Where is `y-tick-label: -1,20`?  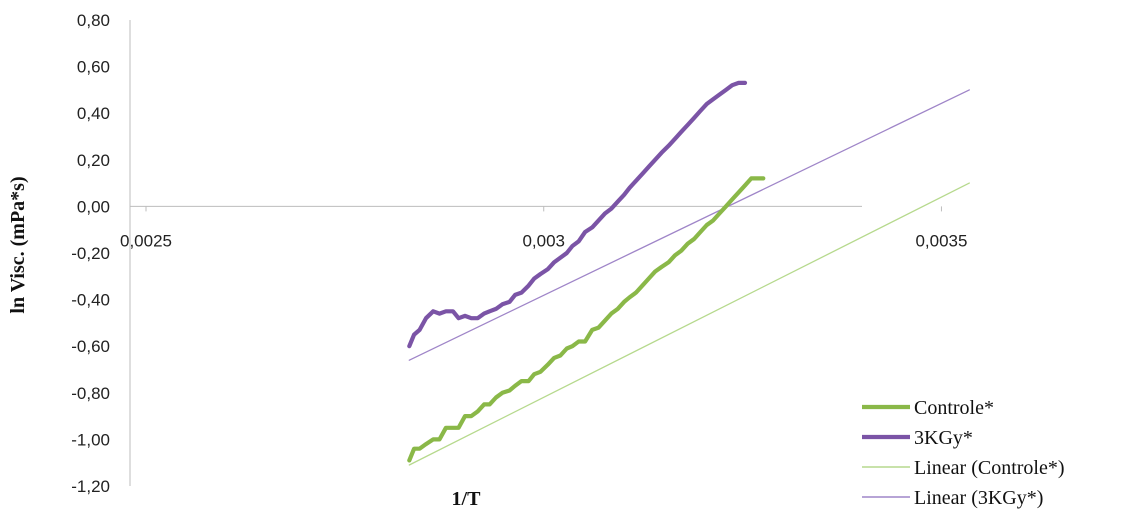 y-tick-label: -1,20 is located at coordinates (90, 486).